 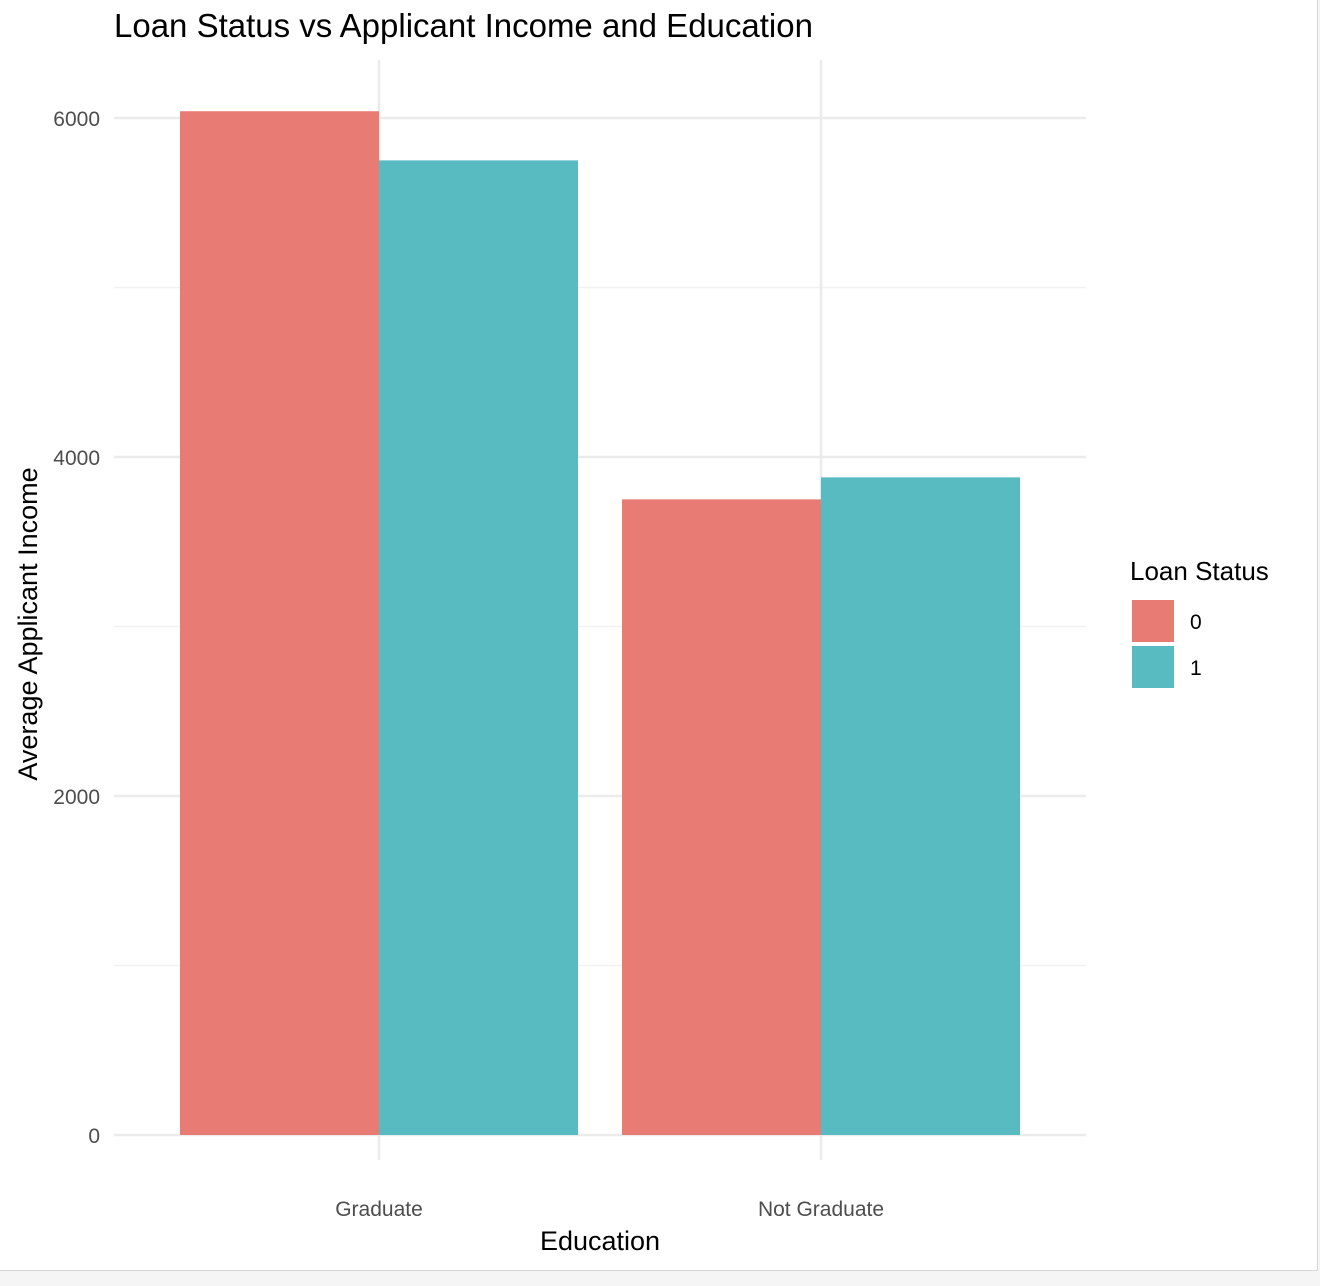 I want to click on legend-label-0: 0, so click(x=1196, y=622).